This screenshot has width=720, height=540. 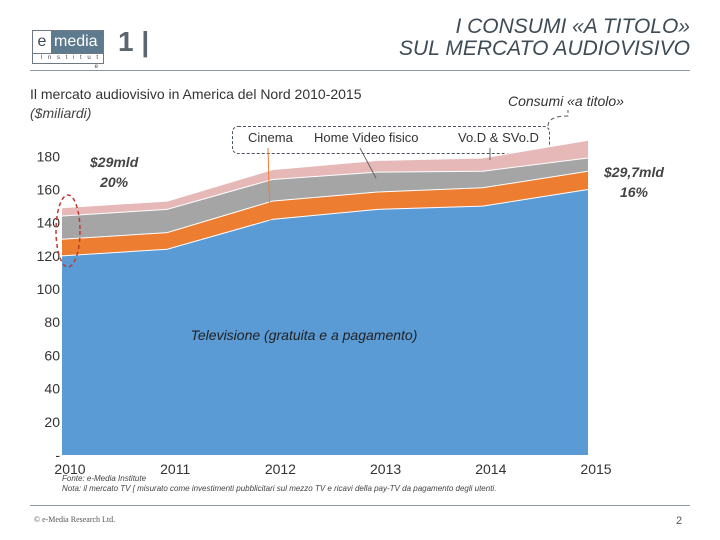 What do you see at coordinates (679, 521) in the screenshot?
I see `page-number: 2` at bounding box center [679, 521].